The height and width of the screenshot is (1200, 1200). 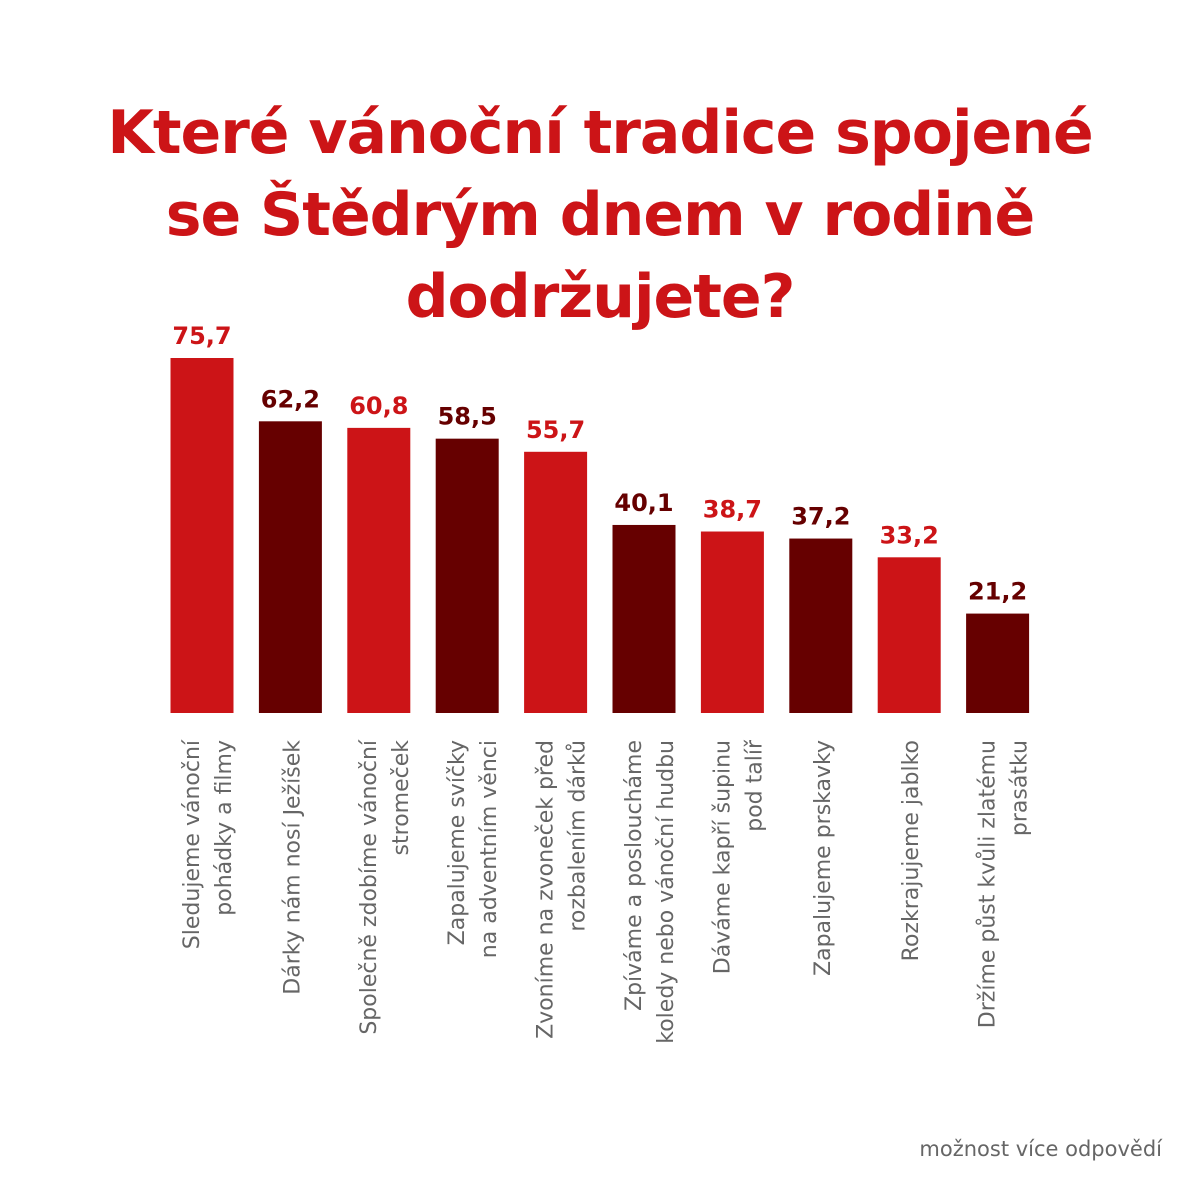 I want to click on data-label: 58,5, so click(x=467, y=417).